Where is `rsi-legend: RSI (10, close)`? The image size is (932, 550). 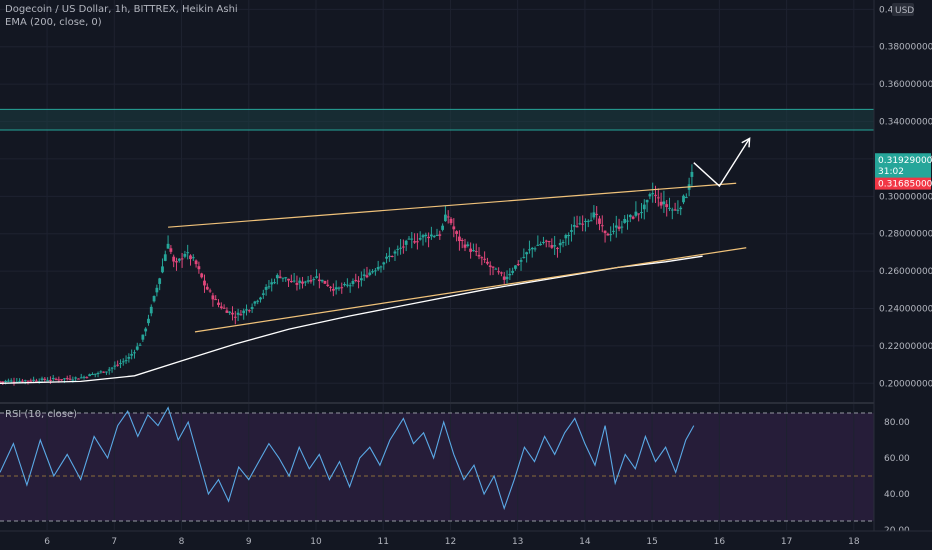
rsi-legend: RSI (10, close) is located at coordinates (41, 414).